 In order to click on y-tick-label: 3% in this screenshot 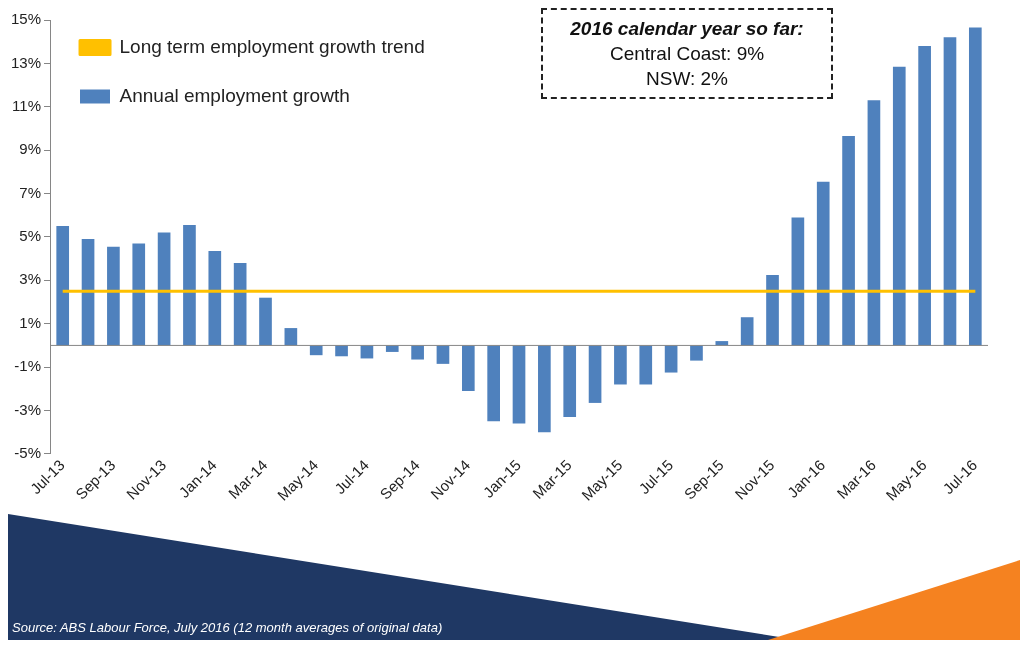, I will do `click(30, 279)`.